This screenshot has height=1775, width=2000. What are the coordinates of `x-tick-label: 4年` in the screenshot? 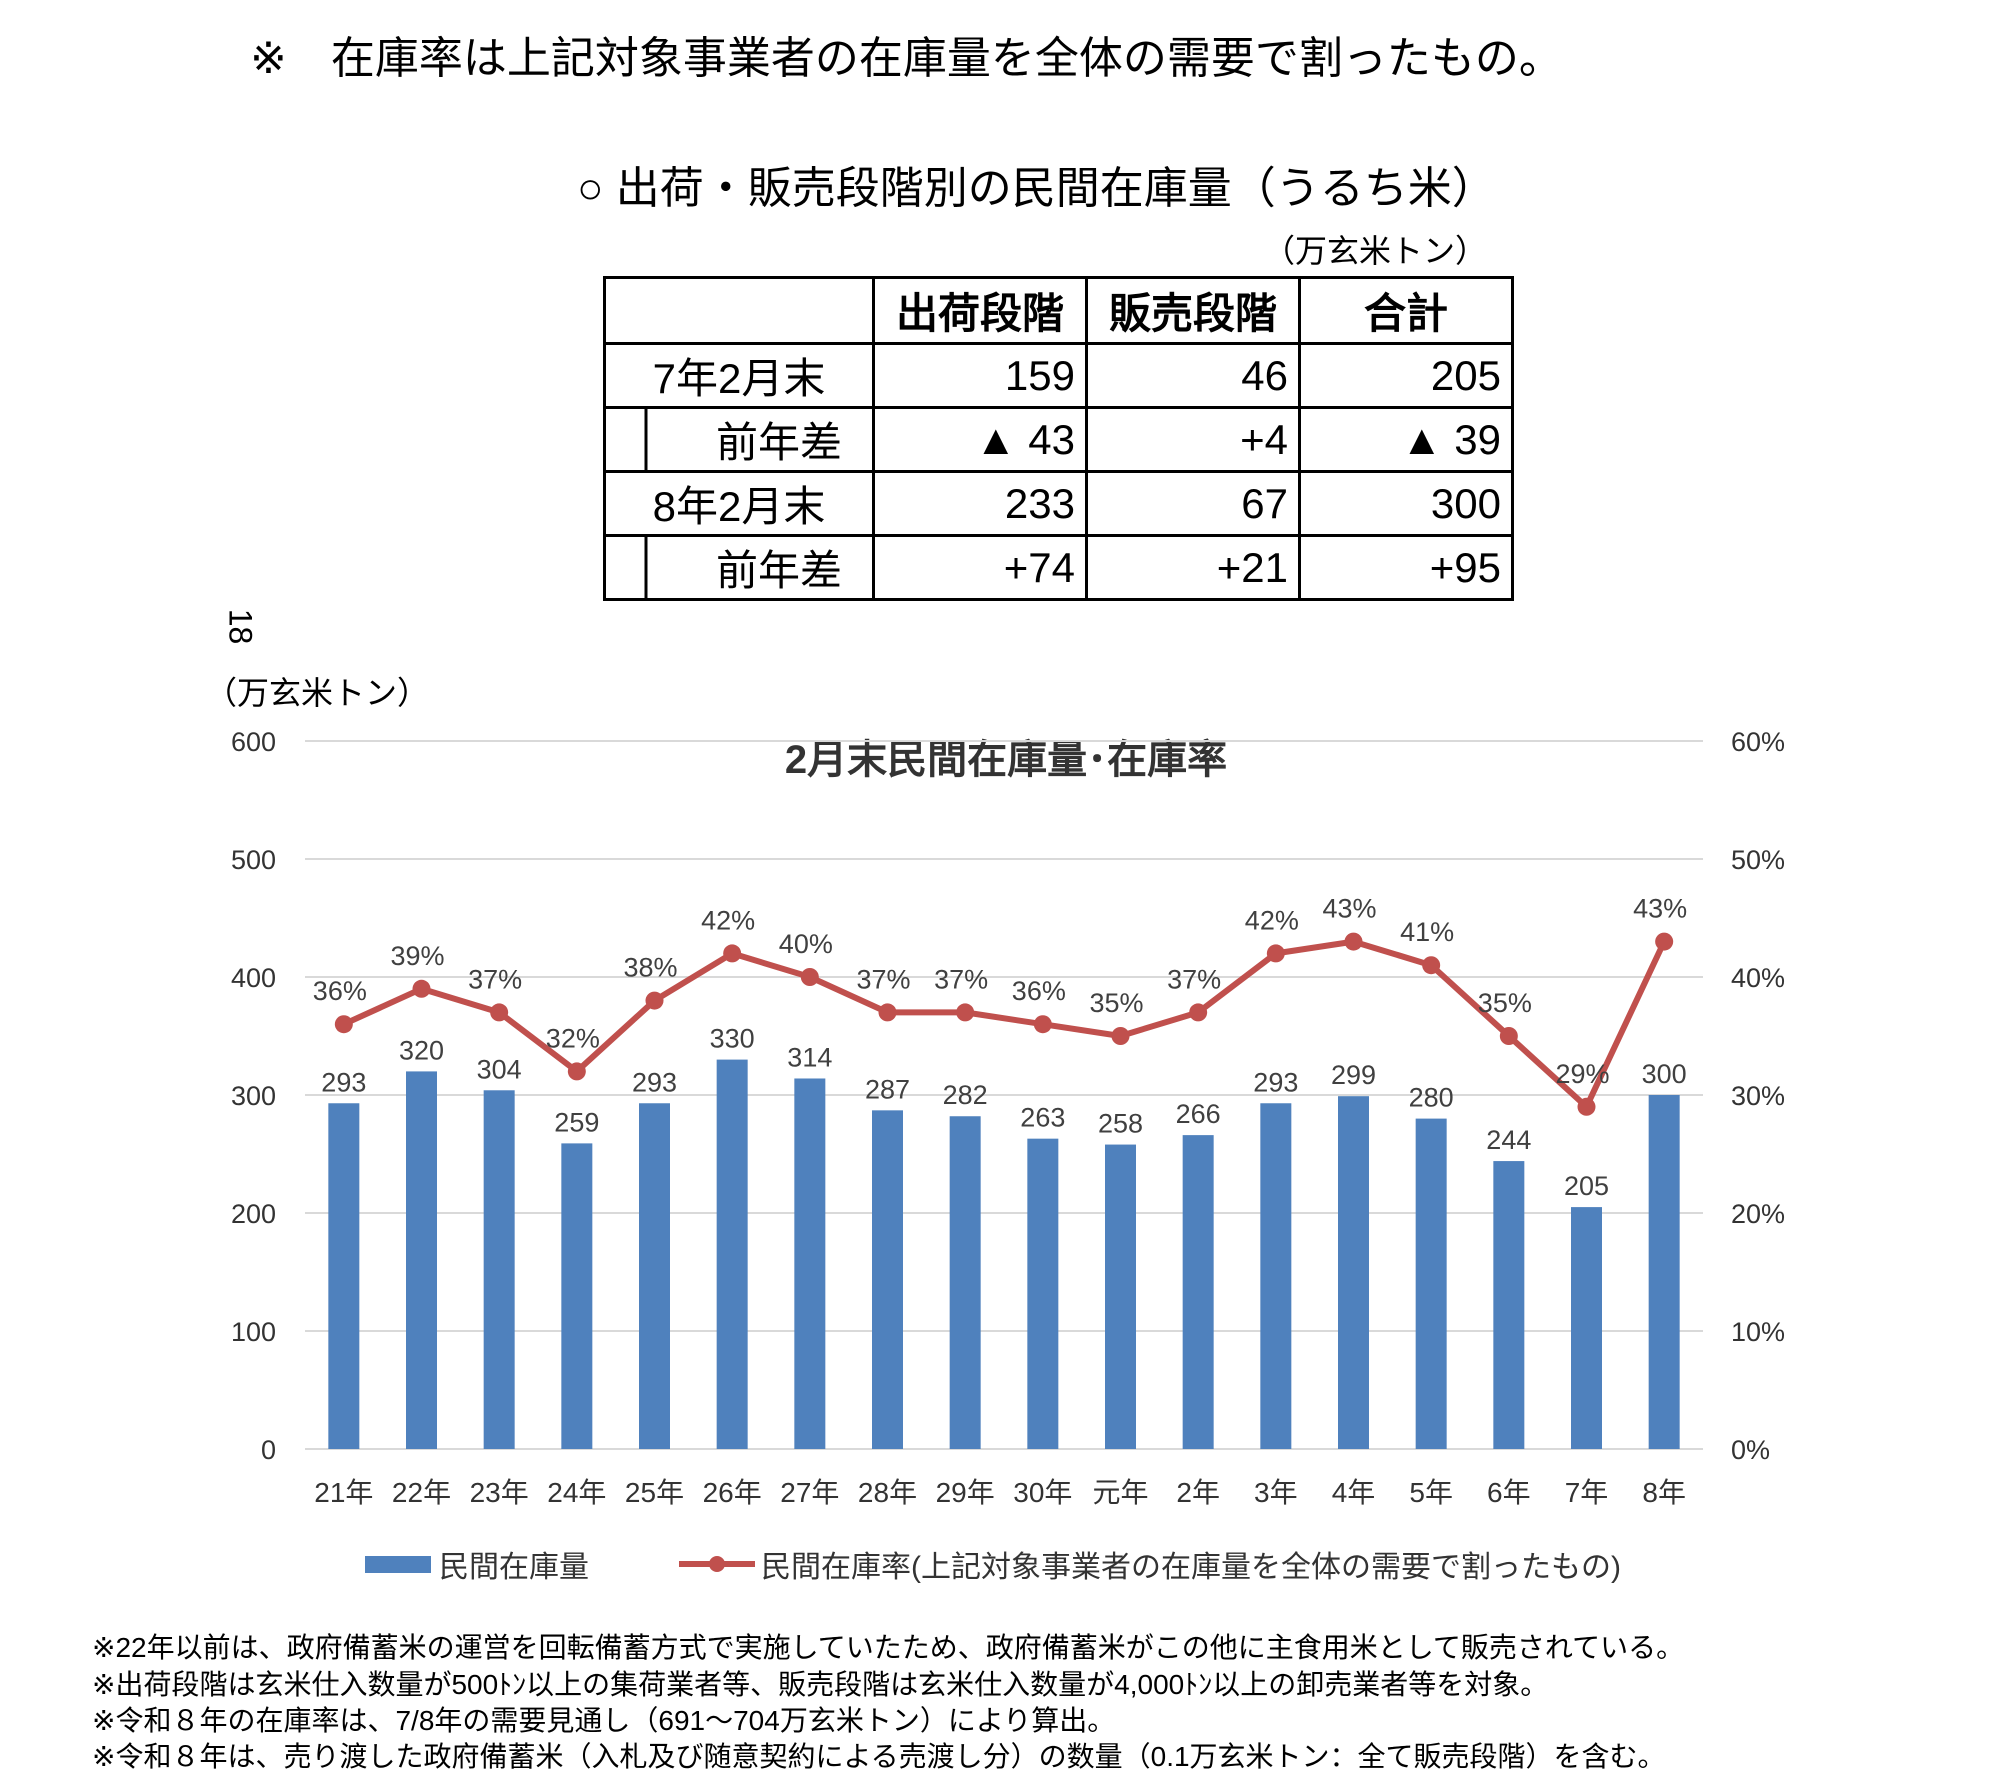 It's located at (1354, 1492).